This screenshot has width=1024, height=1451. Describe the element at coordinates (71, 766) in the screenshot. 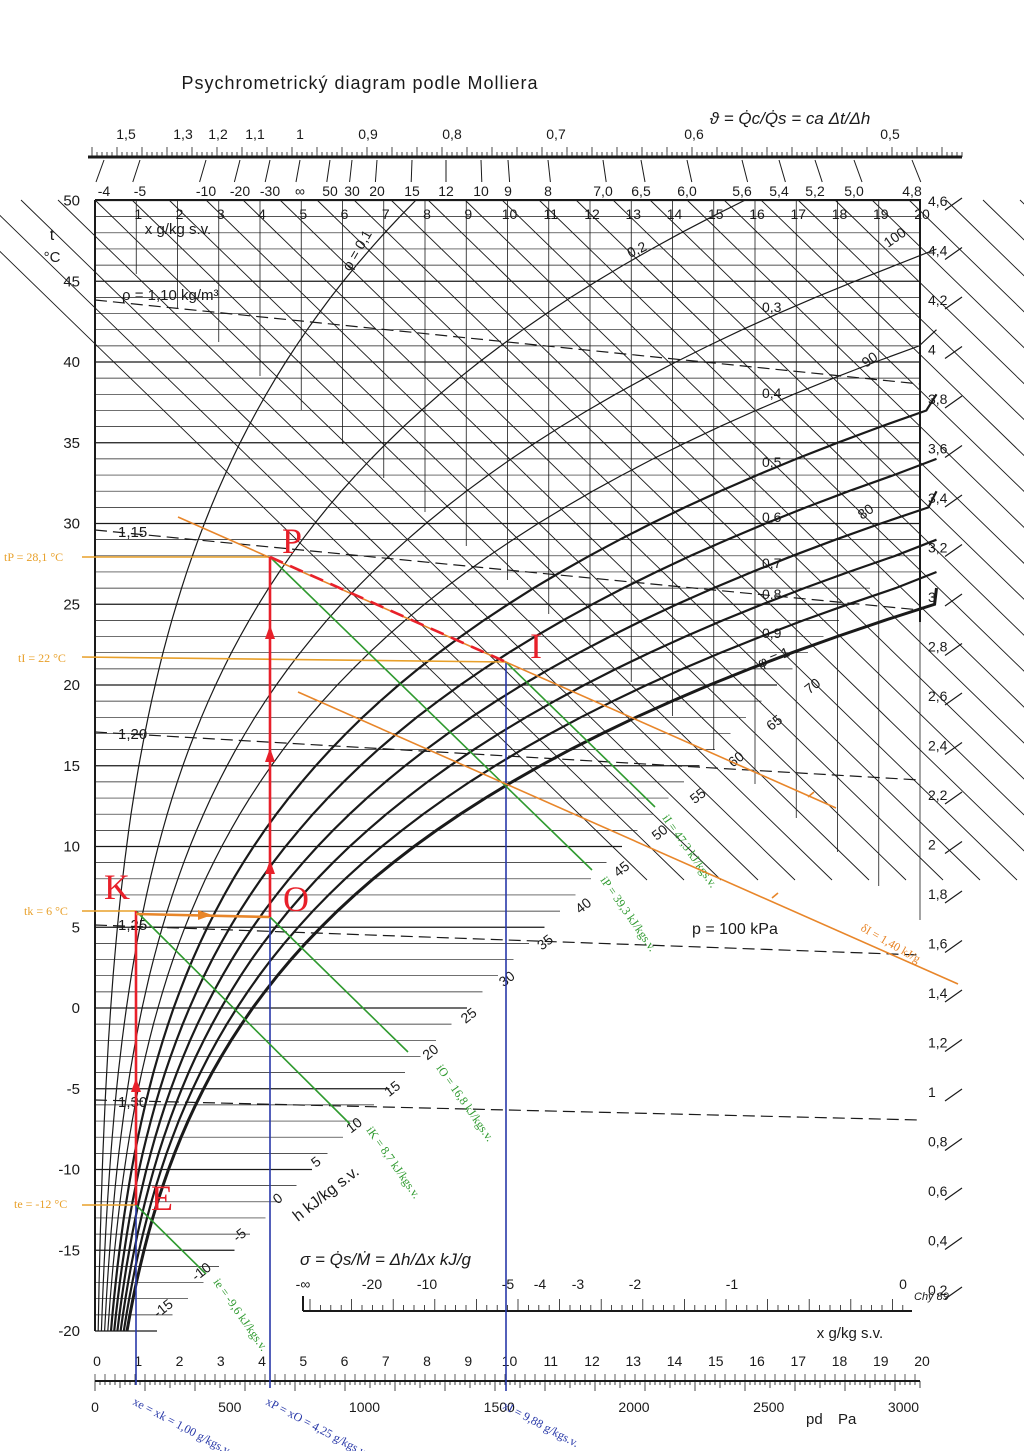

I see `temperature-tick: 15` at that location.